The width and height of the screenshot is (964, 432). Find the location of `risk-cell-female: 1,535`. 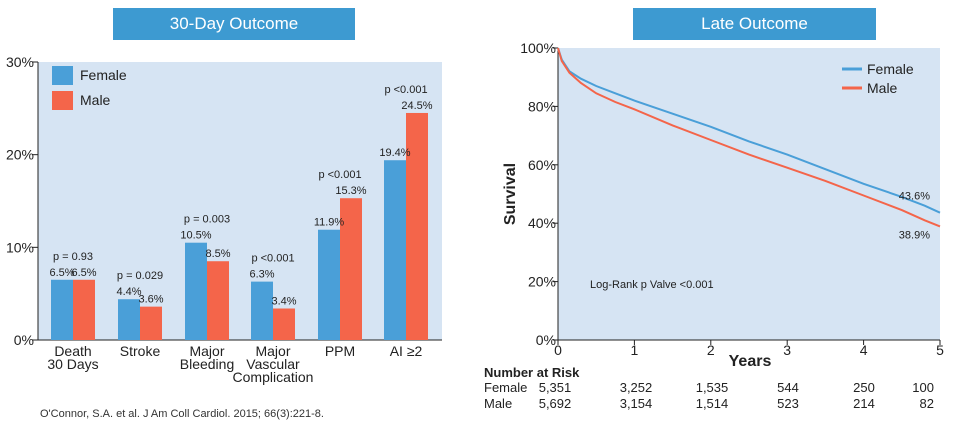

risk-cell-female: 1,535 is located at coordinates (712, 387).